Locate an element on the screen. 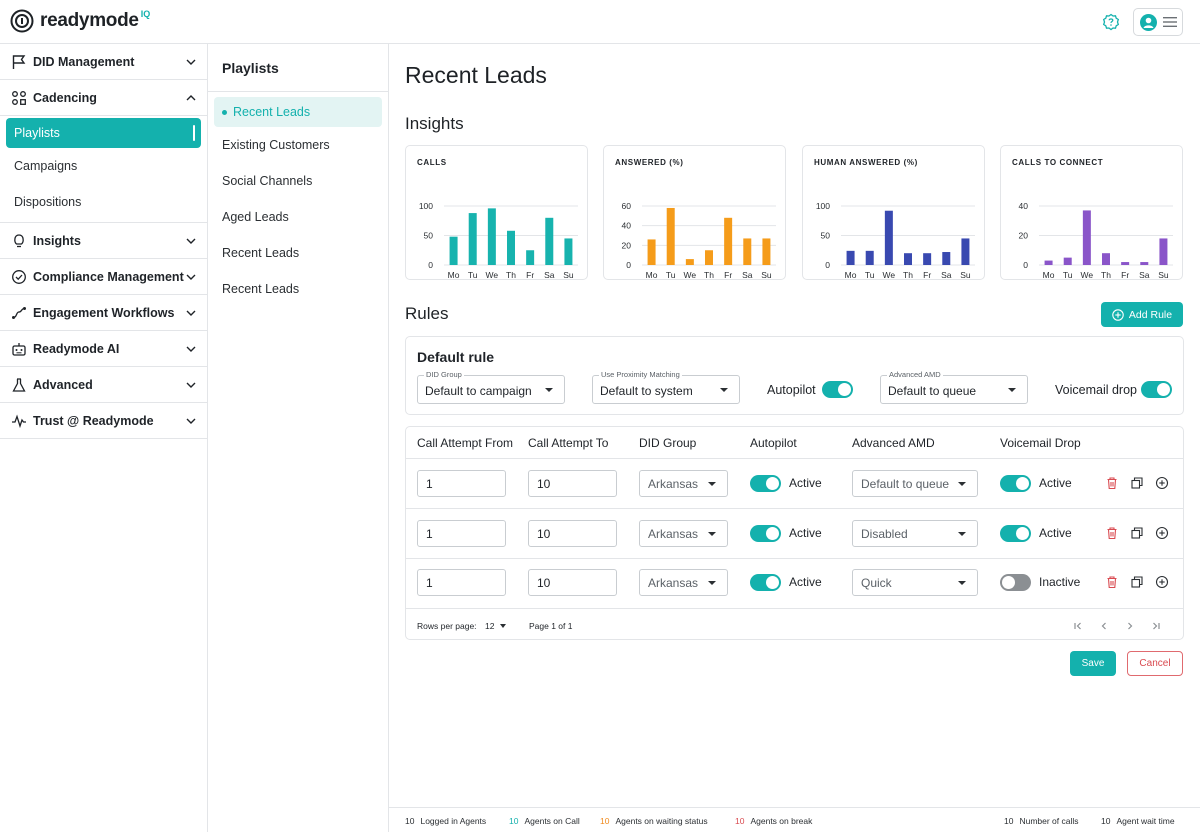 The height and width of the screenshot is (832, 1200). advanced-amd-select: Advanced AMD Default to queue is located at coordinates (954, 387).